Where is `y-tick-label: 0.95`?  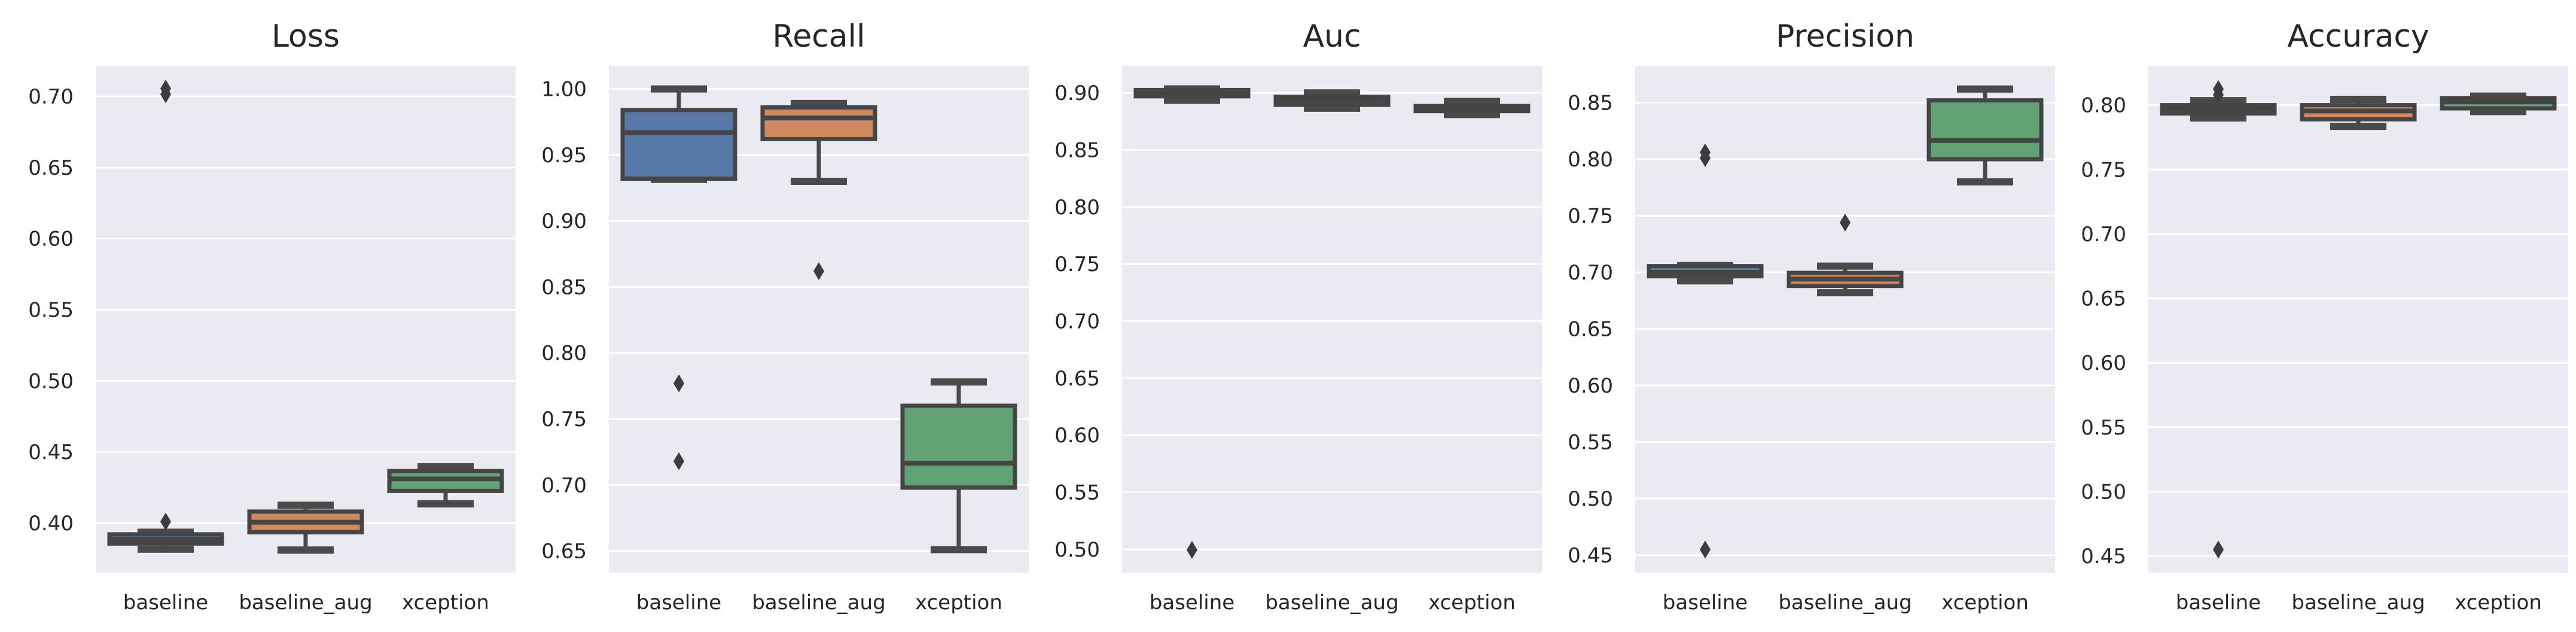
y-tick-label: 0.95 is located at coordinates (564, 156).